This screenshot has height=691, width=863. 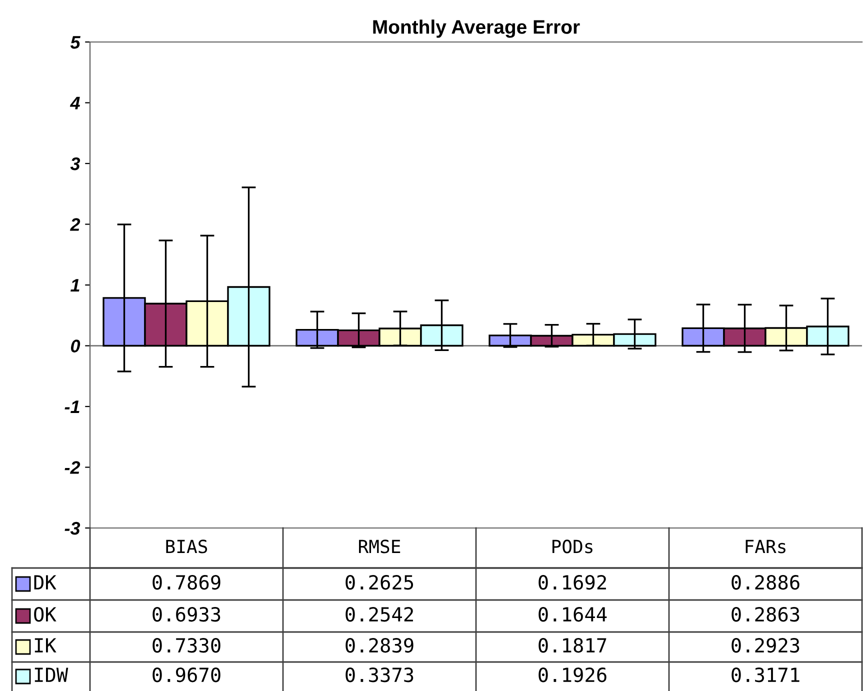 What do you see at coordinates (380, 674) in the screenshot?
I see `data-label: 0.3373` at bounding box center [380, 674].